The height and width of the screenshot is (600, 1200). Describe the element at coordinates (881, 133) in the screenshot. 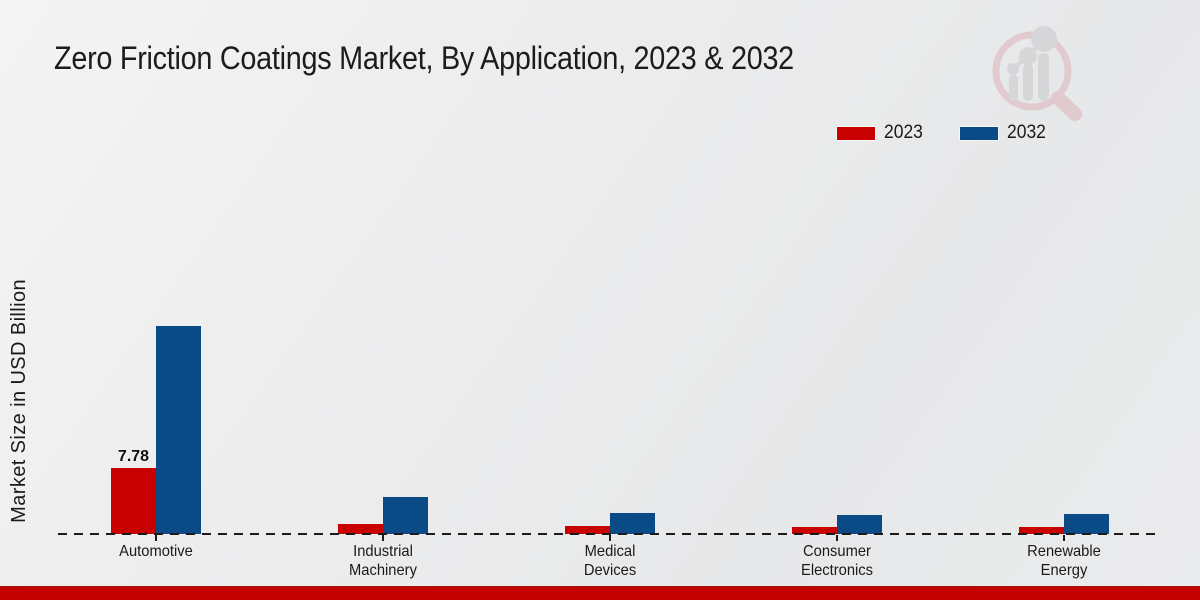

I see `legend-item-2023: 2023` at that location.